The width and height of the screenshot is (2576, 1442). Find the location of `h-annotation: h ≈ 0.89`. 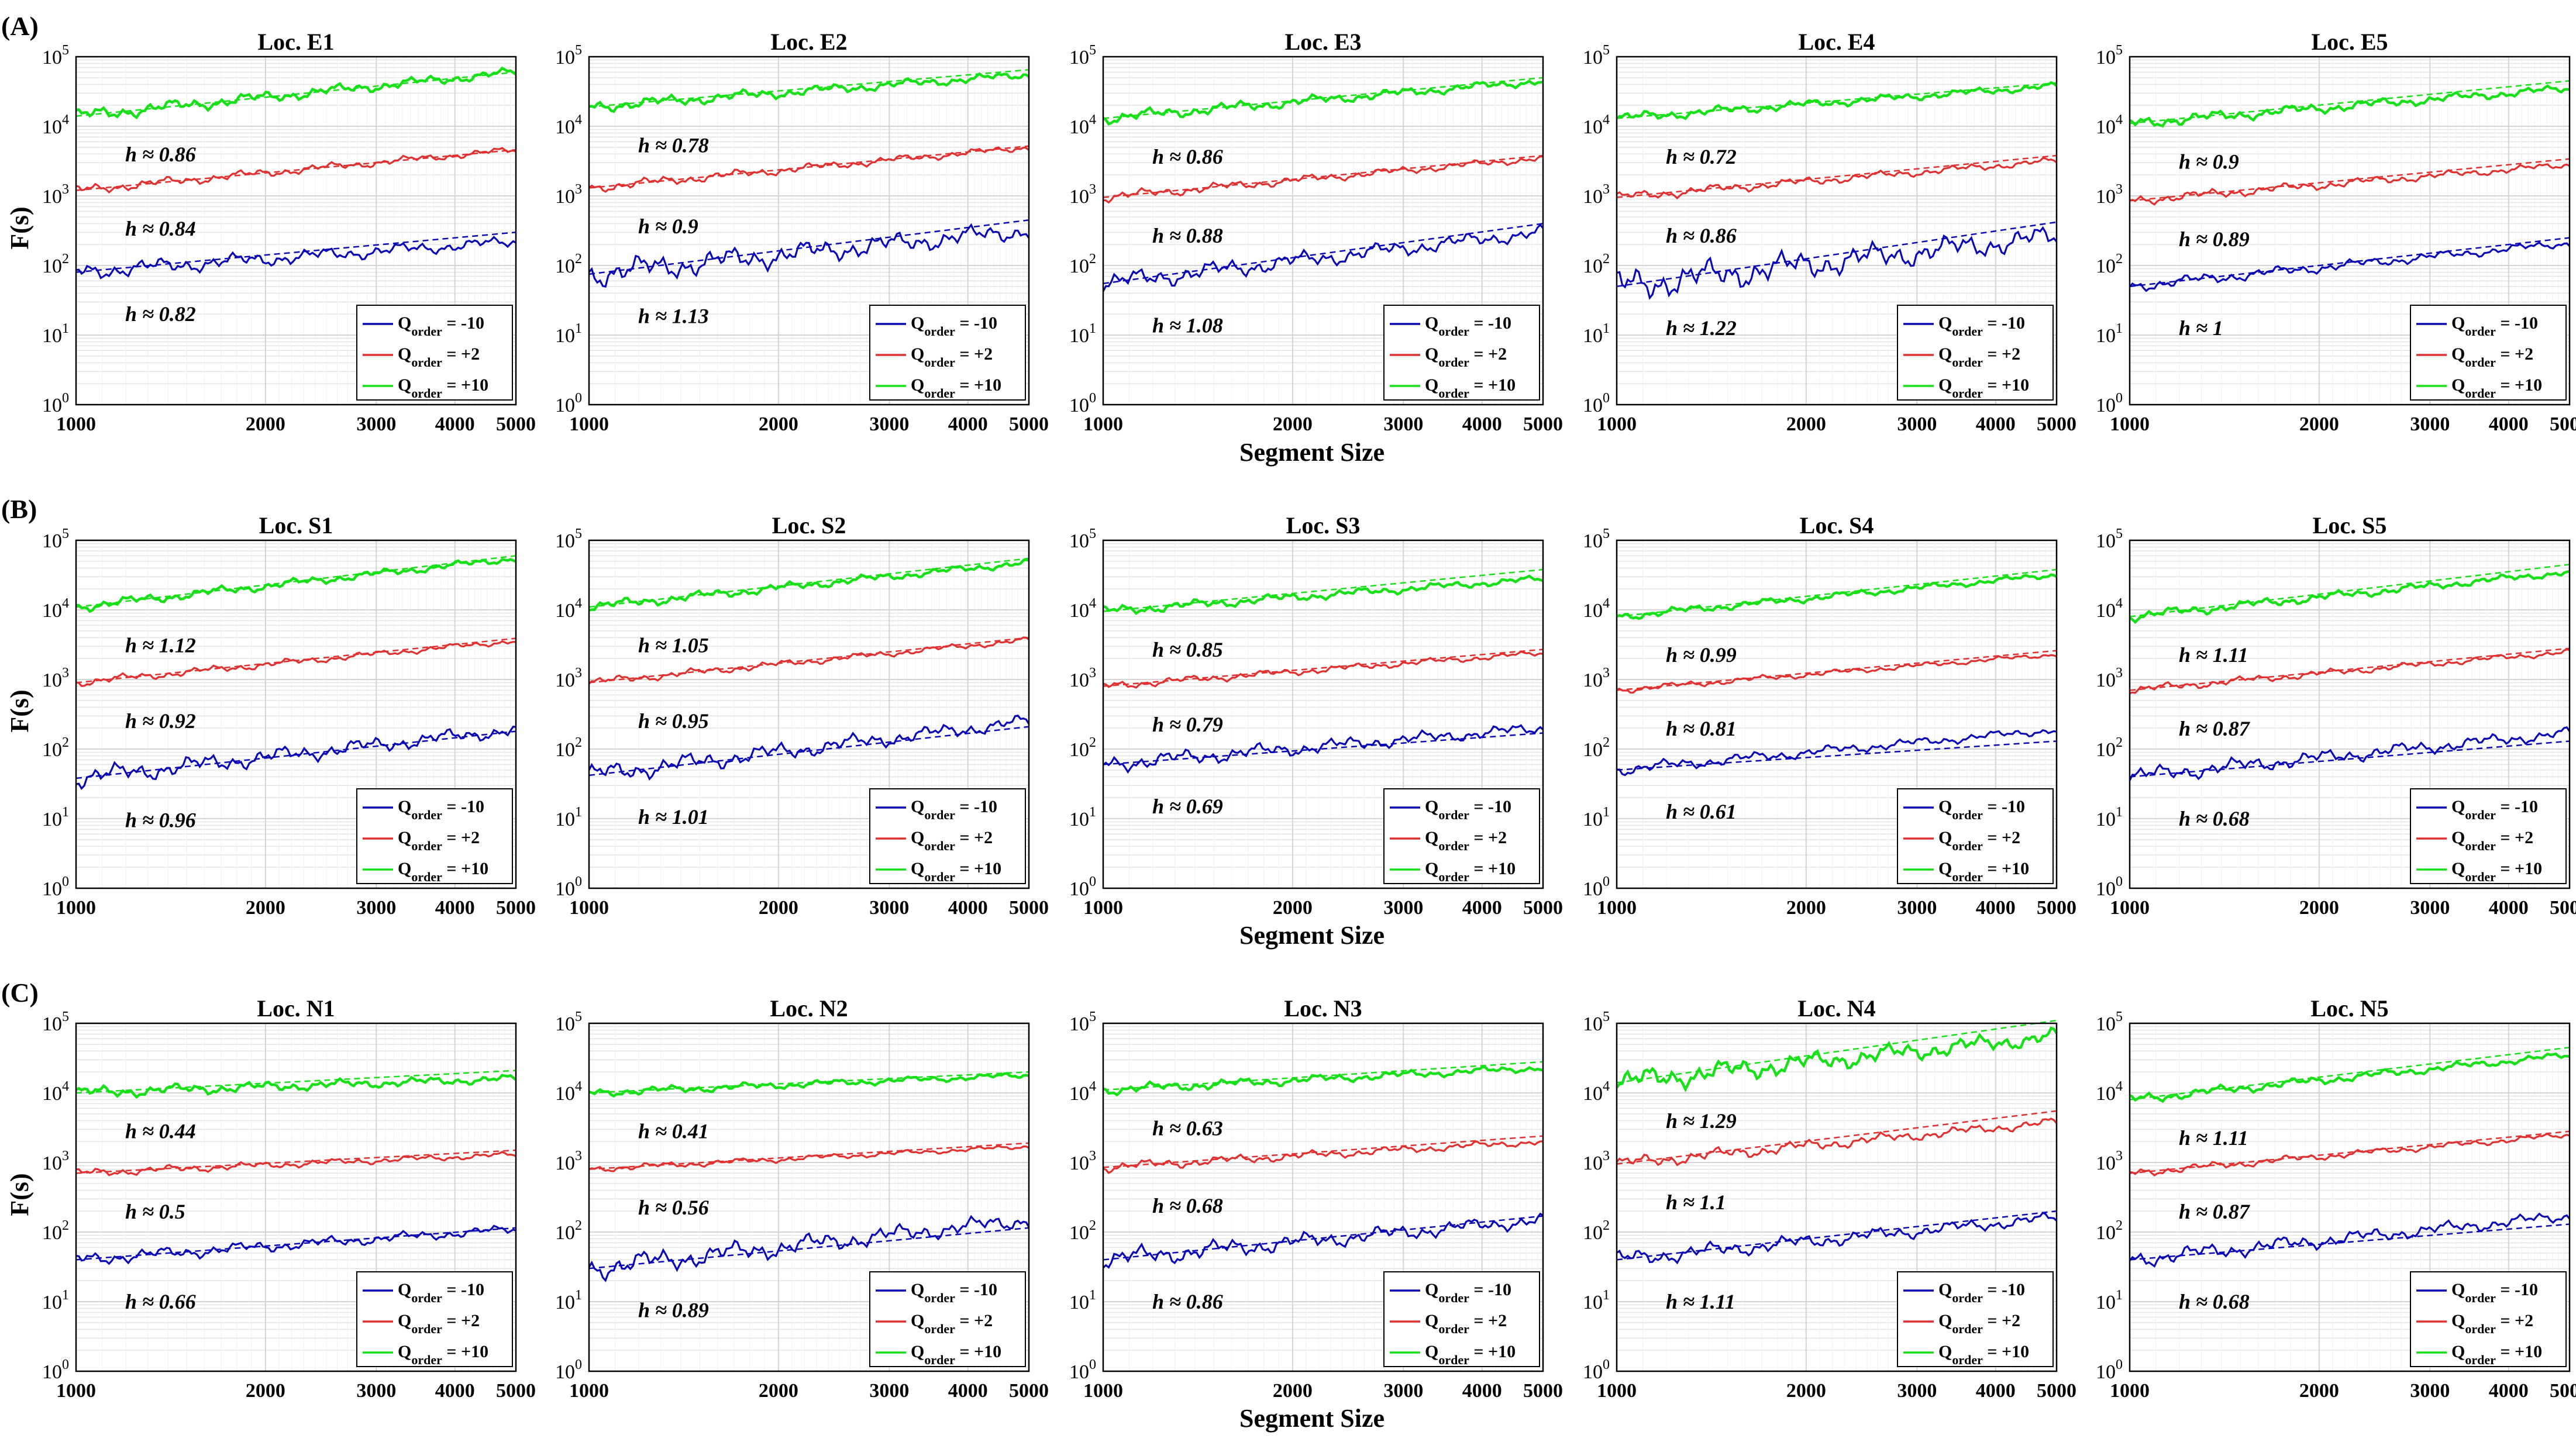

h-annotation: h ≈ 0.89 is located at coordinates (2214, 239).